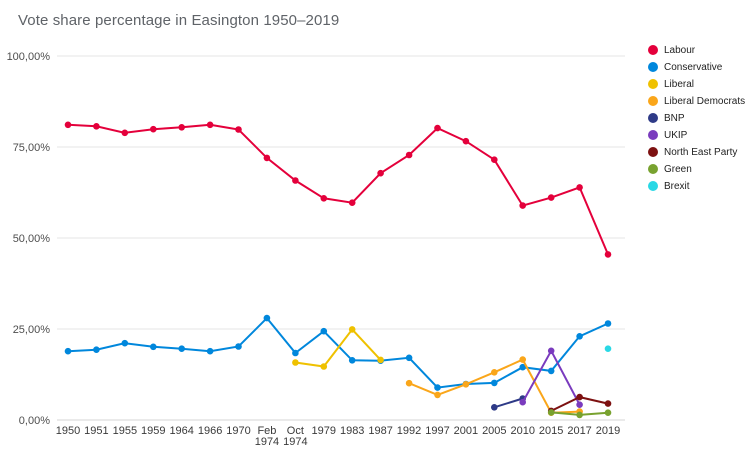 This screenshot has width=751, height=453. What do you see at coordinates (267, 436) in the screenshot?
I see `x-axis-label: Feb 1974` at bounding box center [267, 436].